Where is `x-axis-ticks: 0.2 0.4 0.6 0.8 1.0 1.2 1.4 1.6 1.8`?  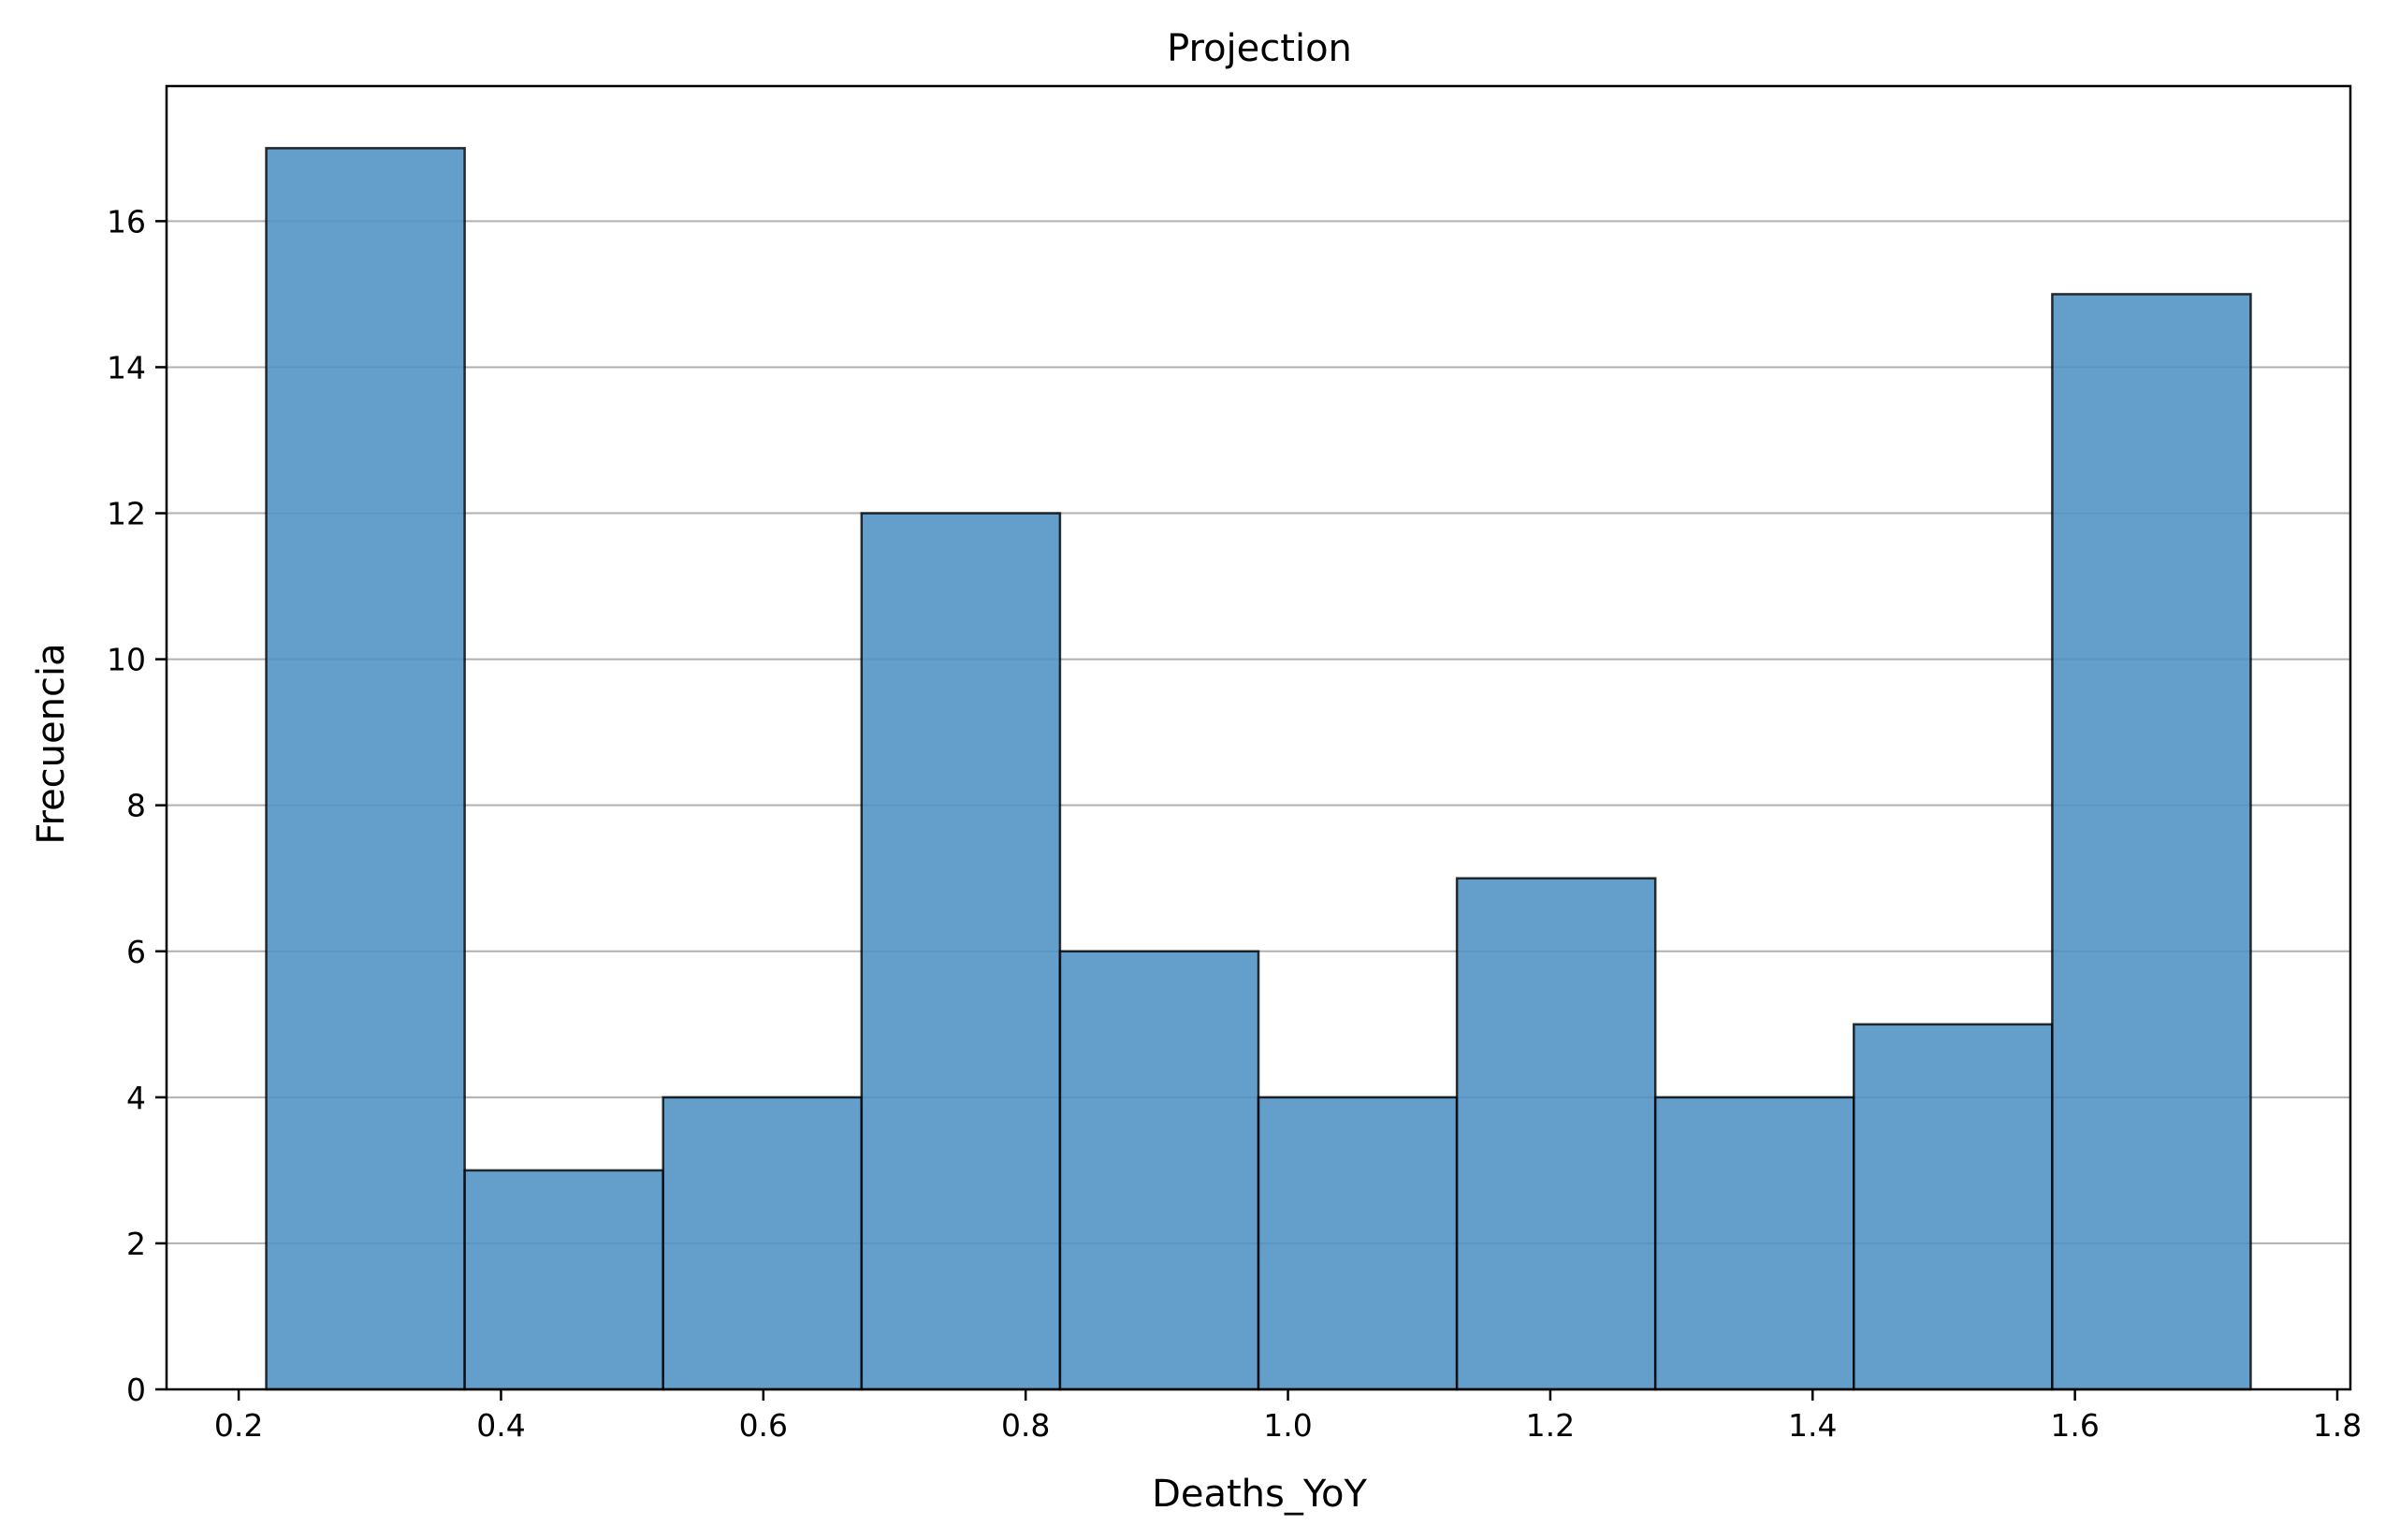 x-axis-ticks: 0.2 0.4 0.6 0.8 1.0 1.2 1.4 1.6 1.8 is located at coordinates (1288, 1417).